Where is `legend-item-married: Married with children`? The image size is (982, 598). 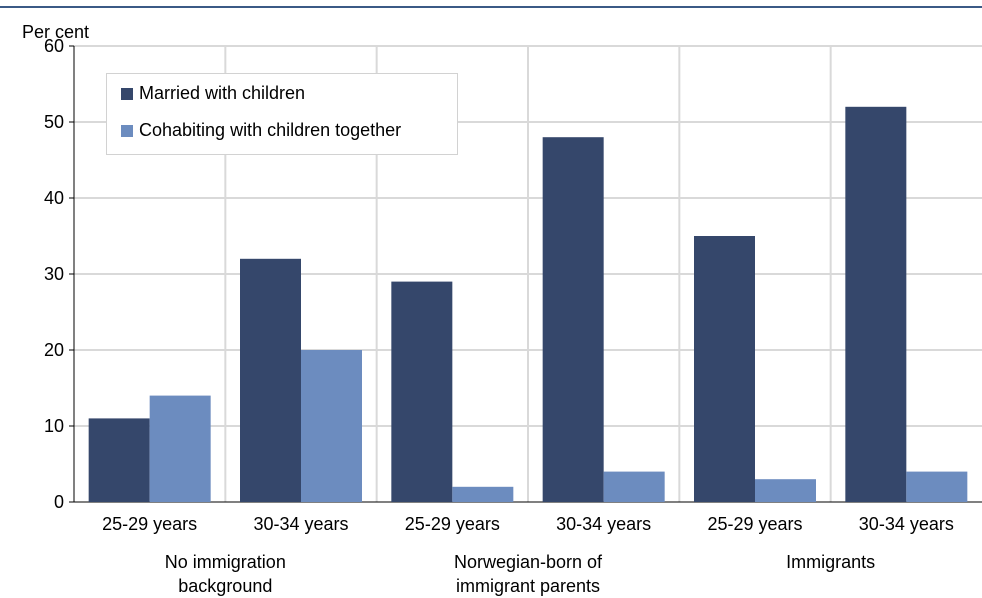
legend-item-married: Married with children is located at coordinates (213, 93).